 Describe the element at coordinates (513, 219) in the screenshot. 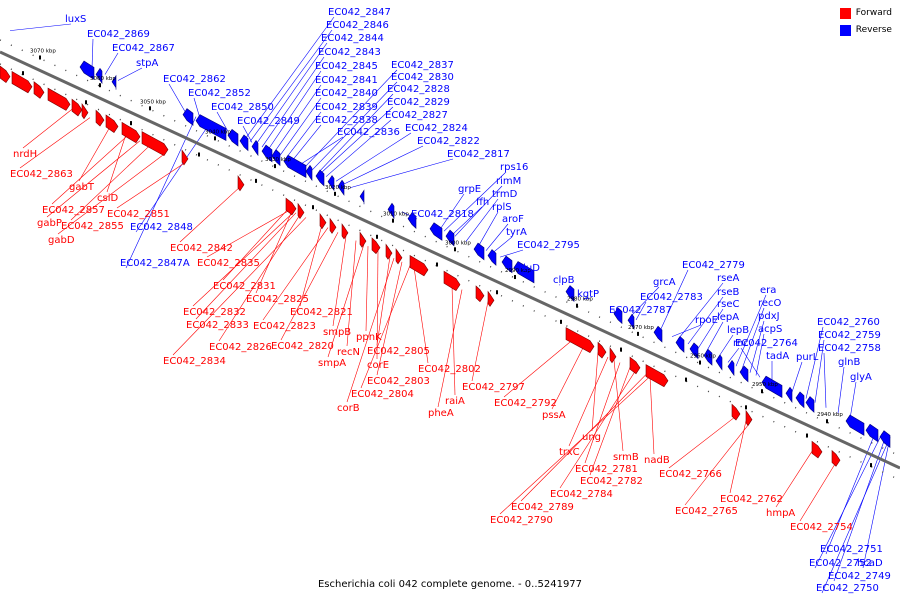

I see `reverse-gene-label: aroF` at that location.